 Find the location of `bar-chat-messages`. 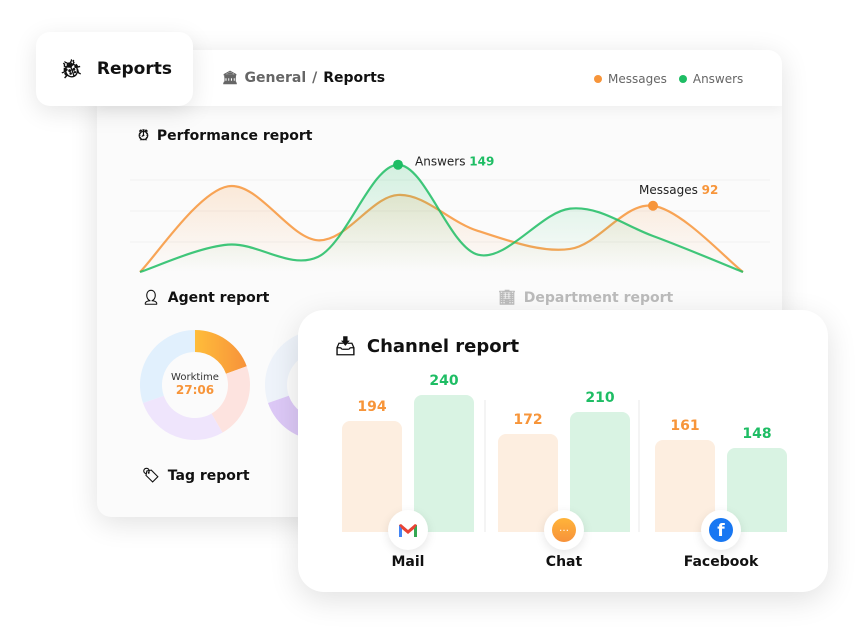

bar-chat-messages is located at coordinates (528, 482).